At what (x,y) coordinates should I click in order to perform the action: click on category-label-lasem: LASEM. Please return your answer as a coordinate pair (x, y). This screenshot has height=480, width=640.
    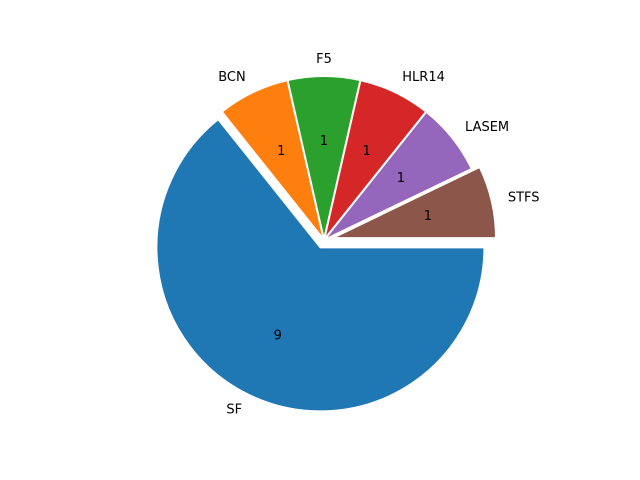
    Looking at the image, I should click on (487, 127).